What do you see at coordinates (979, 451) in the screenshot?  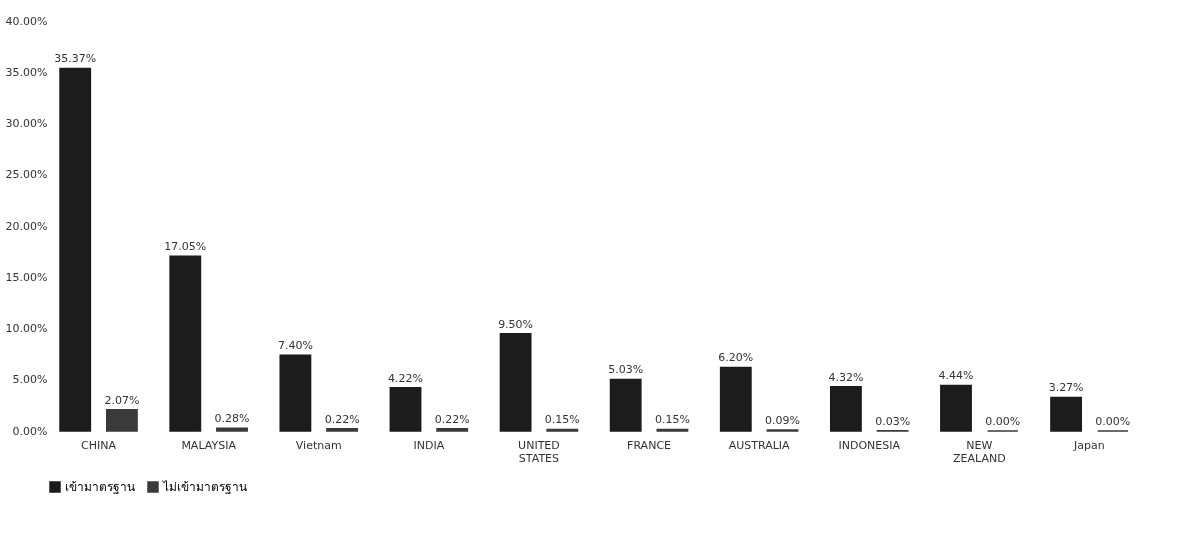 I see `x-tick-label: NEW ZEALAND` at bounding box center [979, 451].